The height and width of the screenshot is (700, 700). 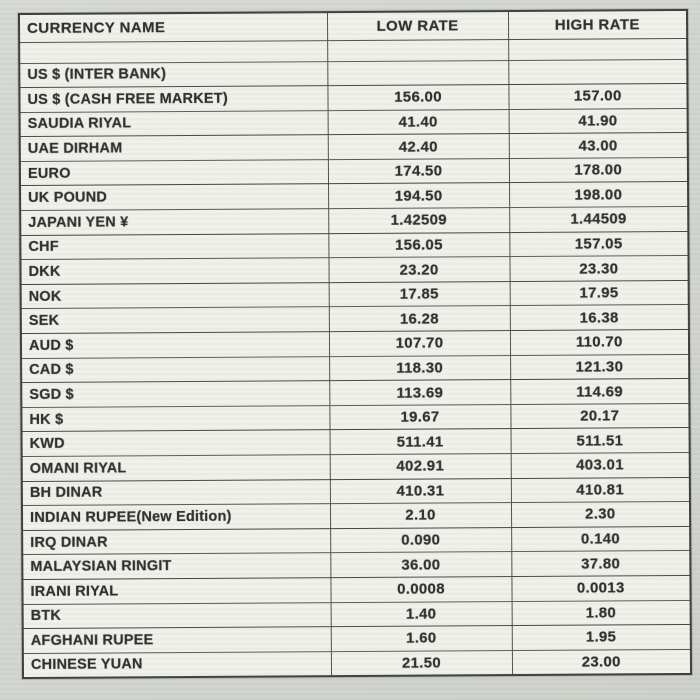 I want to click on low-rate-cell: 1.60, so click(x=421, y=638).